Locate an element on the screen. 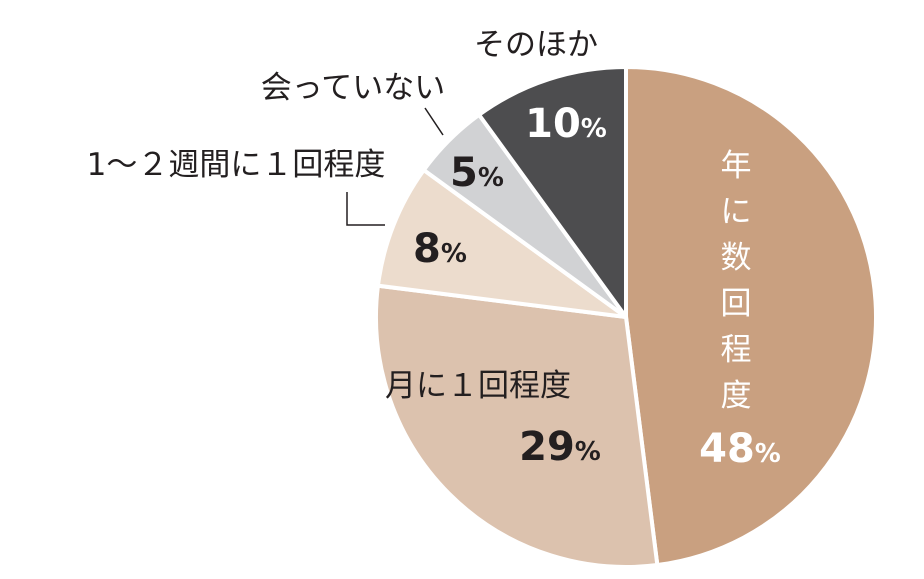 The image size is (924, 579). slice-1-category: 月に１回程度 is located at coordinates (478, 386).